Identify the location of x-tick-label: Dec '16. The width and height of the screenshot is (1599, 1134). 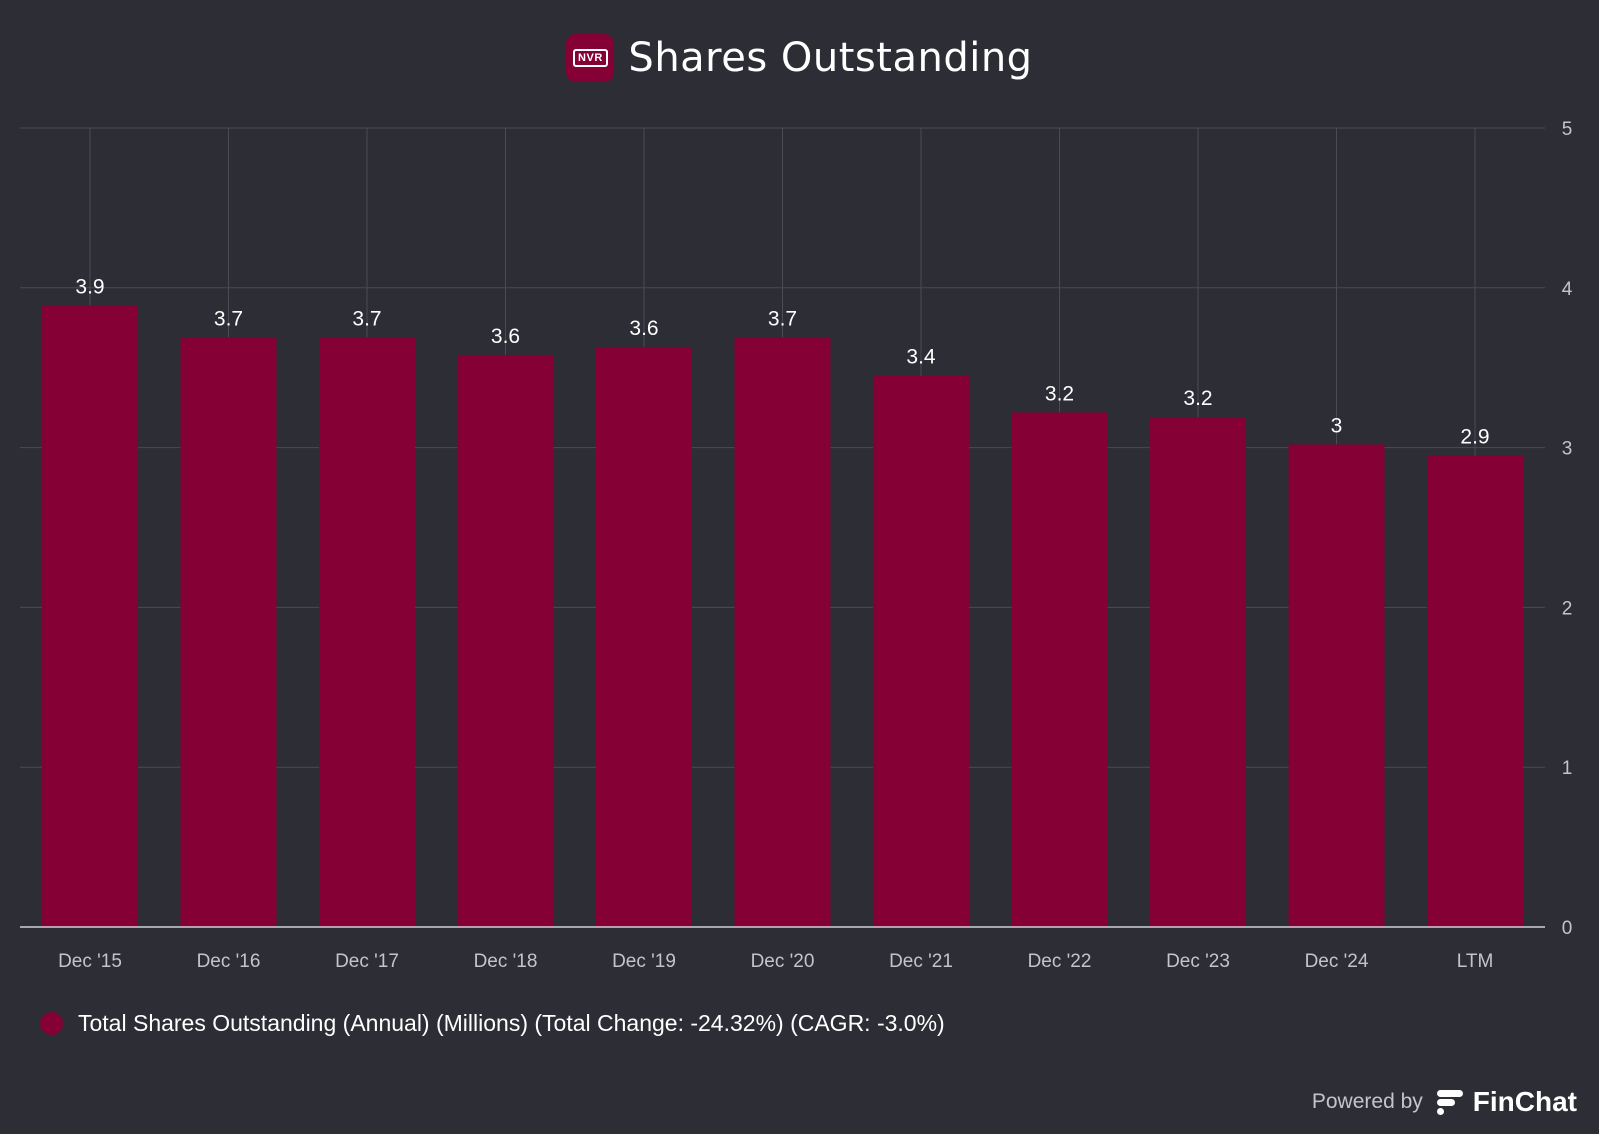
(229, 961).